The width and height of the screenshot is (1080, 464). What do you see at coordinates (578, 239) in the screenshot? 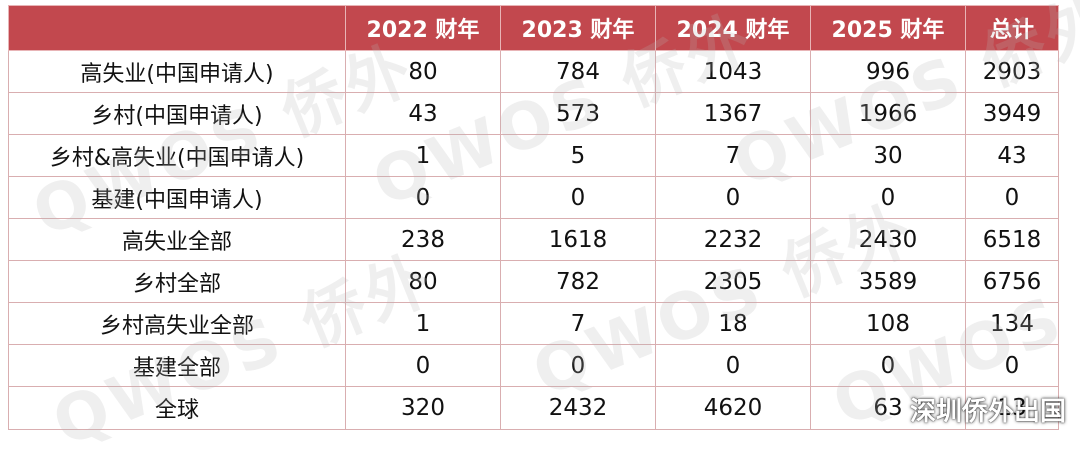
I see `cell-2023: 1618` at bounding box center [578, 239].